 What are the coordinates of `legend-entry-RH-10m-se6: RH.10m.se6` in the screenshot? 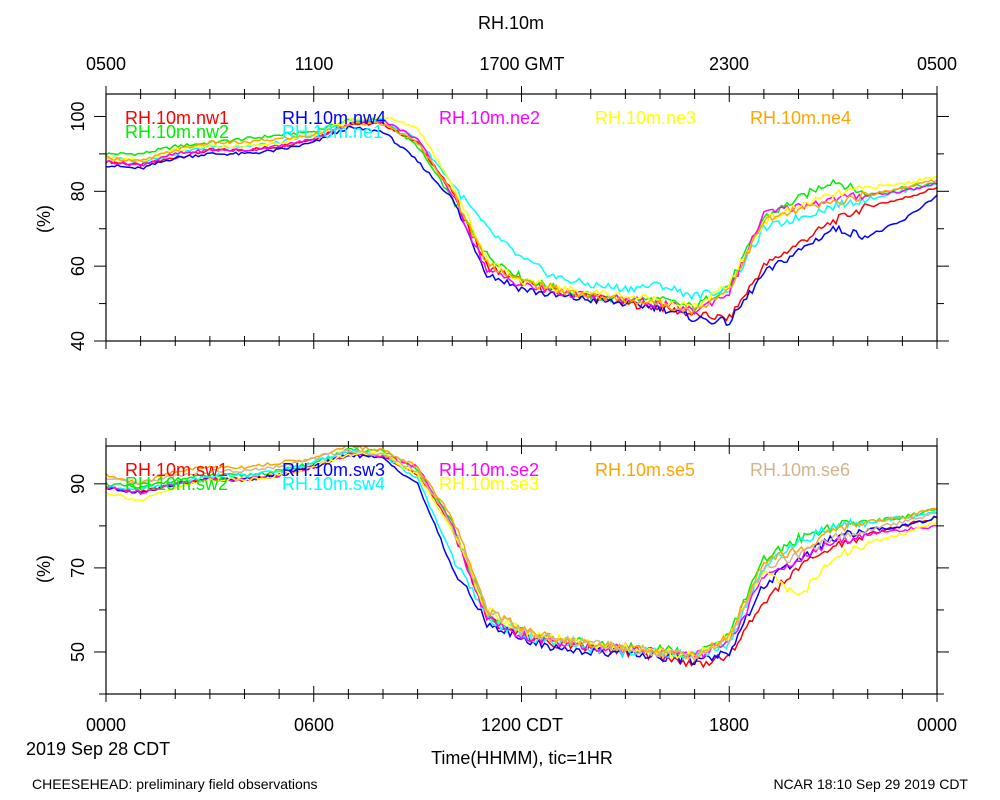 It's located at (800, 470).